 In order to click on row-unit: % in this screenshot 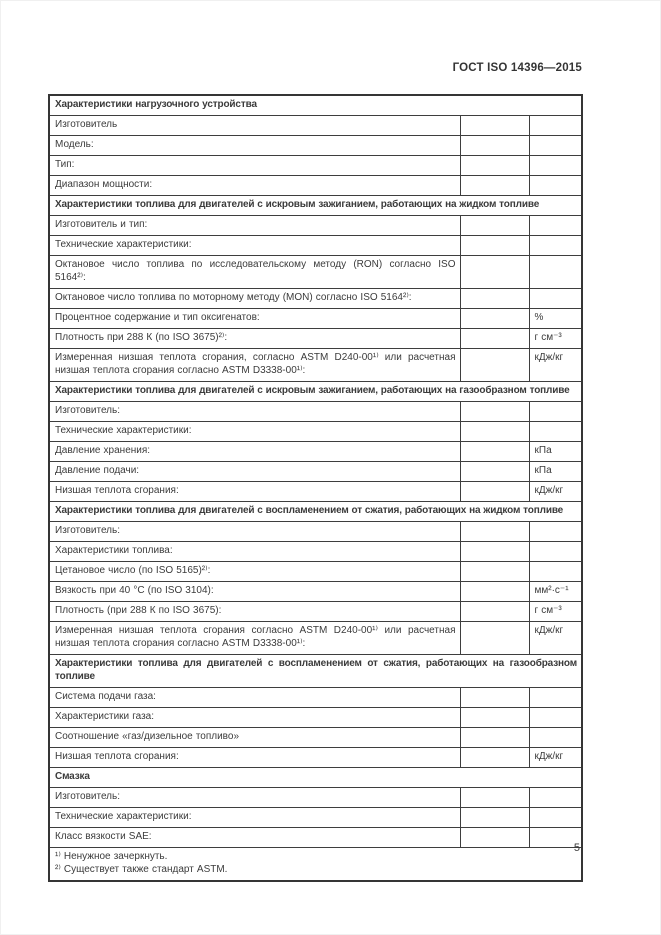, I will do `click(555, 318)`.